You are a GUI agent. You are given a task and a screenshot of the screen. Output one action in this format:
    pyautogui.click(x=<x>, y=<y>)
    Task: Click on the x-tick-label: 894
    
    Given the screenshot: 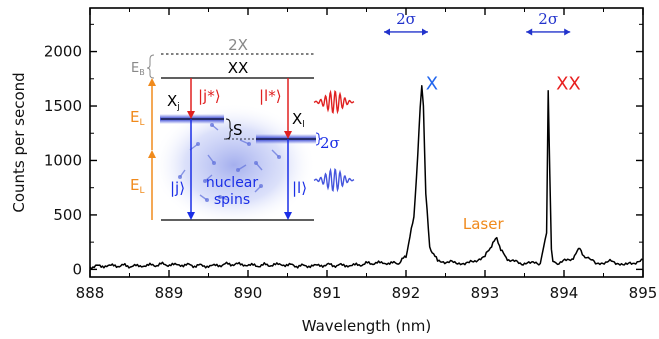 What is the action you would take?
    pyautogui.click(x=564, y=293)
    